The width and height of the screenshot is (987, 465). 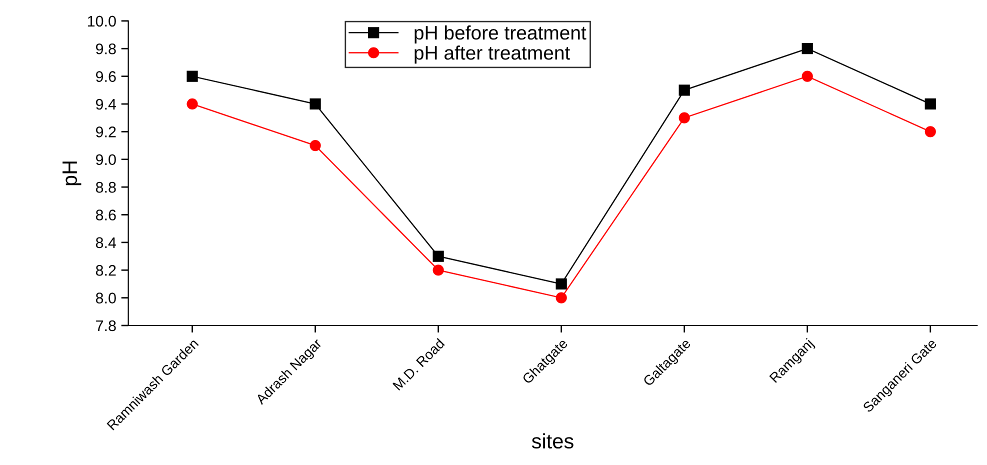 What do you see at coordinates (106, 76) in the screenshot?
I see `y-tick-label: 9.6` at bounding box center [106, 76].